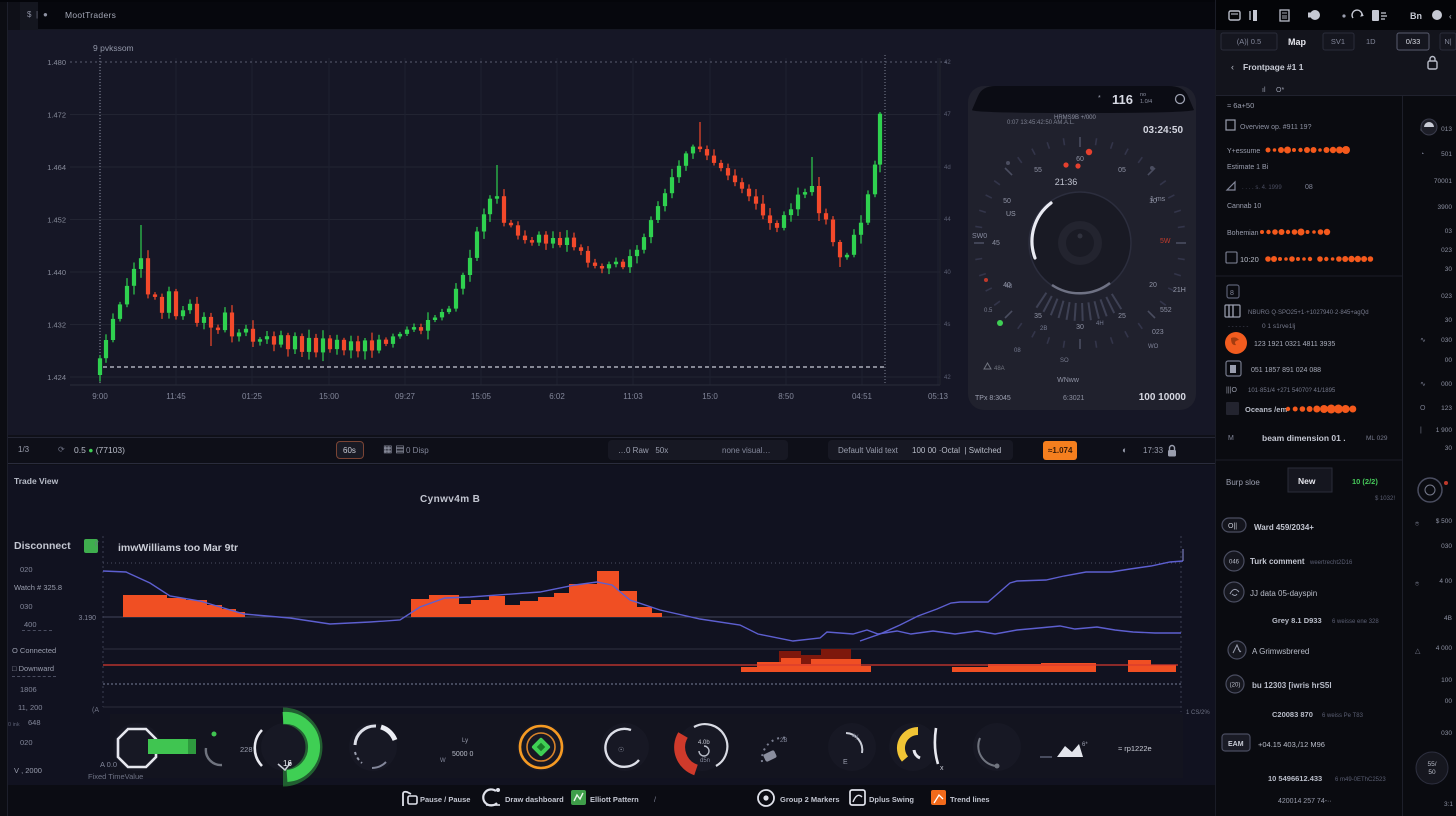 This screenshot has width=1456, height=816. I want to click on svg-text: N|, so click(1447, 41).